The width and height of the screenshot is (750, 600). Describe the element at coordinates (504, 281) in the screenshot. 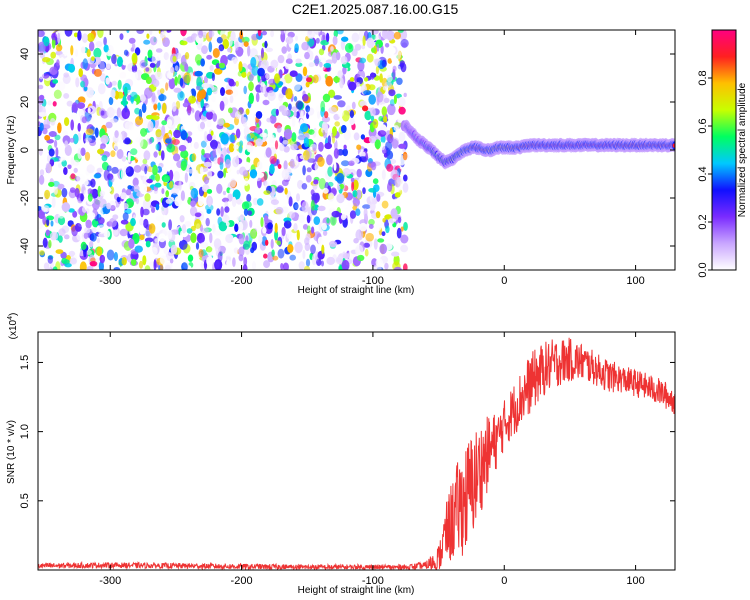

I see `x-tick-label: 0` at that location.